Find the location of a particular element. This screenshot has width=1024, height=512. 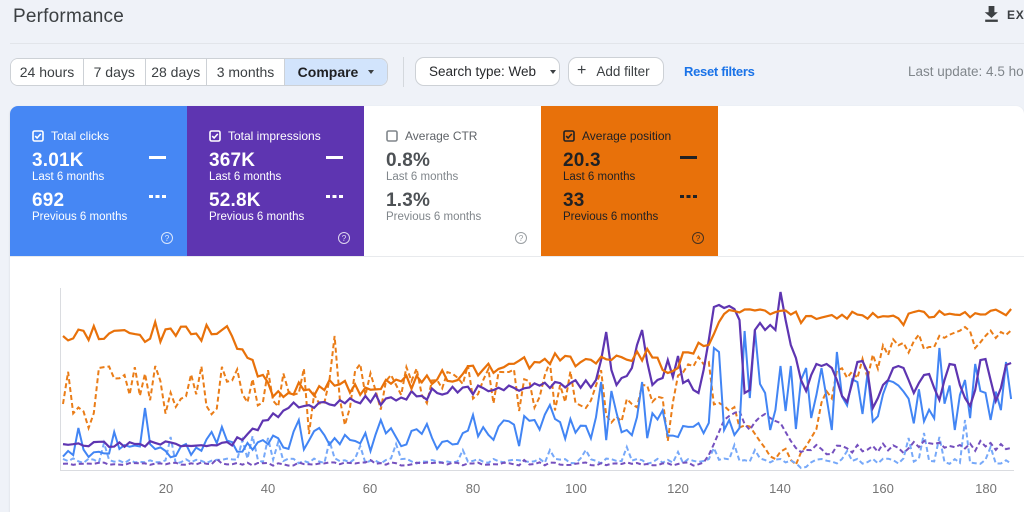

svg-text: 180 is located at coordinates (986, 488).